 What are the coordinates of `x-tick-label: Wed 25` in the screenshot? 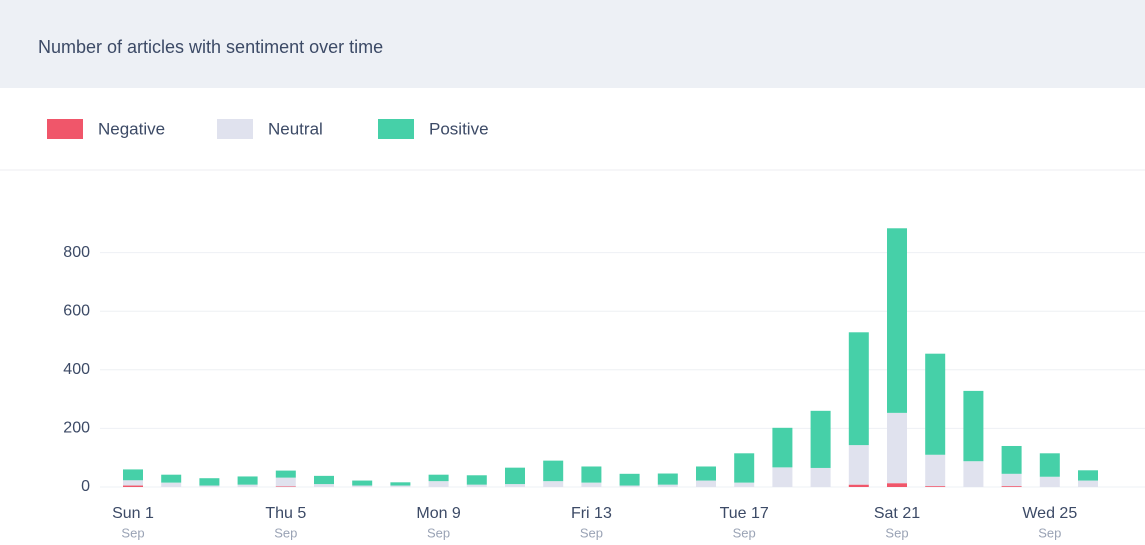 It's located at (1049, 513).